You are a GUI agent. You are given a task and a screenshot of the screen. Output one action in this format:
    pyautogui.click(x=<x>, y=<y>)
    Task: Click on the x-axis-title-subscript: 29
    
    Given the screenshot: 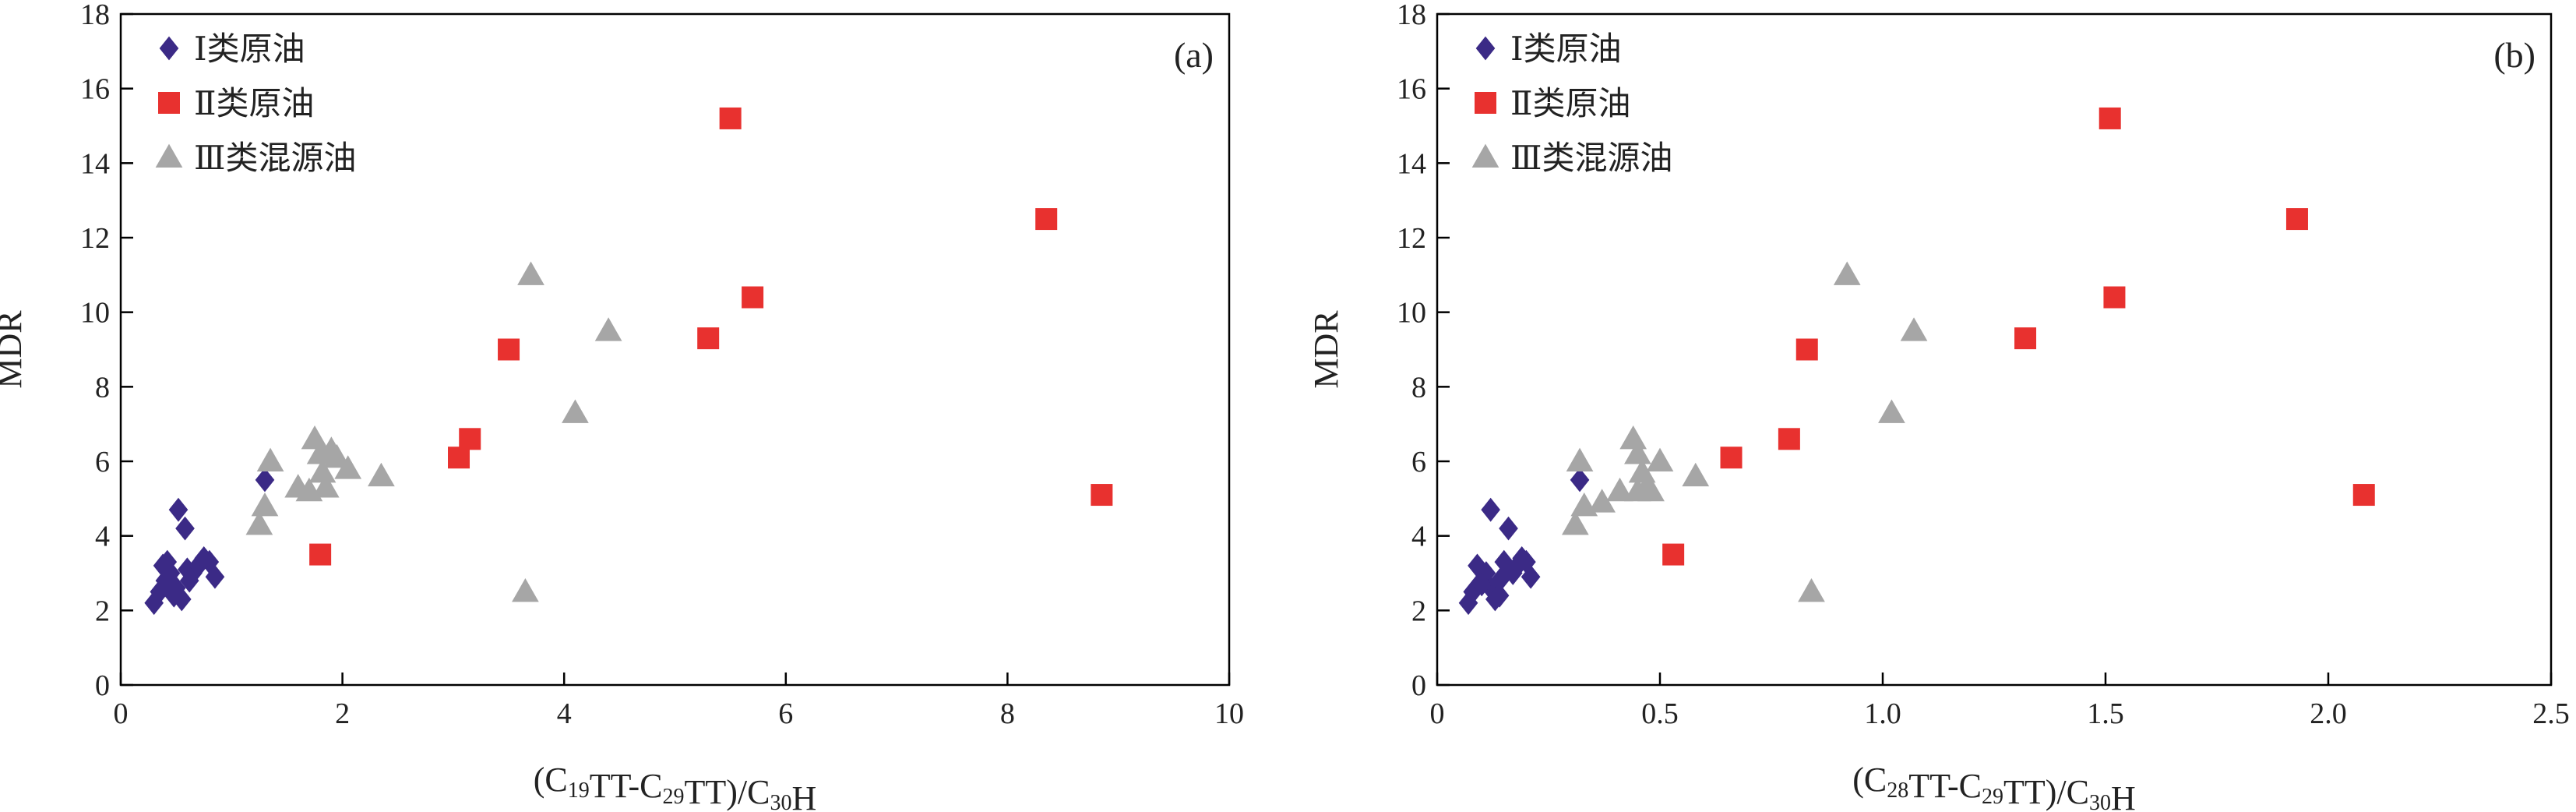 What is the action you would take?
    pyautogui.click(x=673, y=797)
    